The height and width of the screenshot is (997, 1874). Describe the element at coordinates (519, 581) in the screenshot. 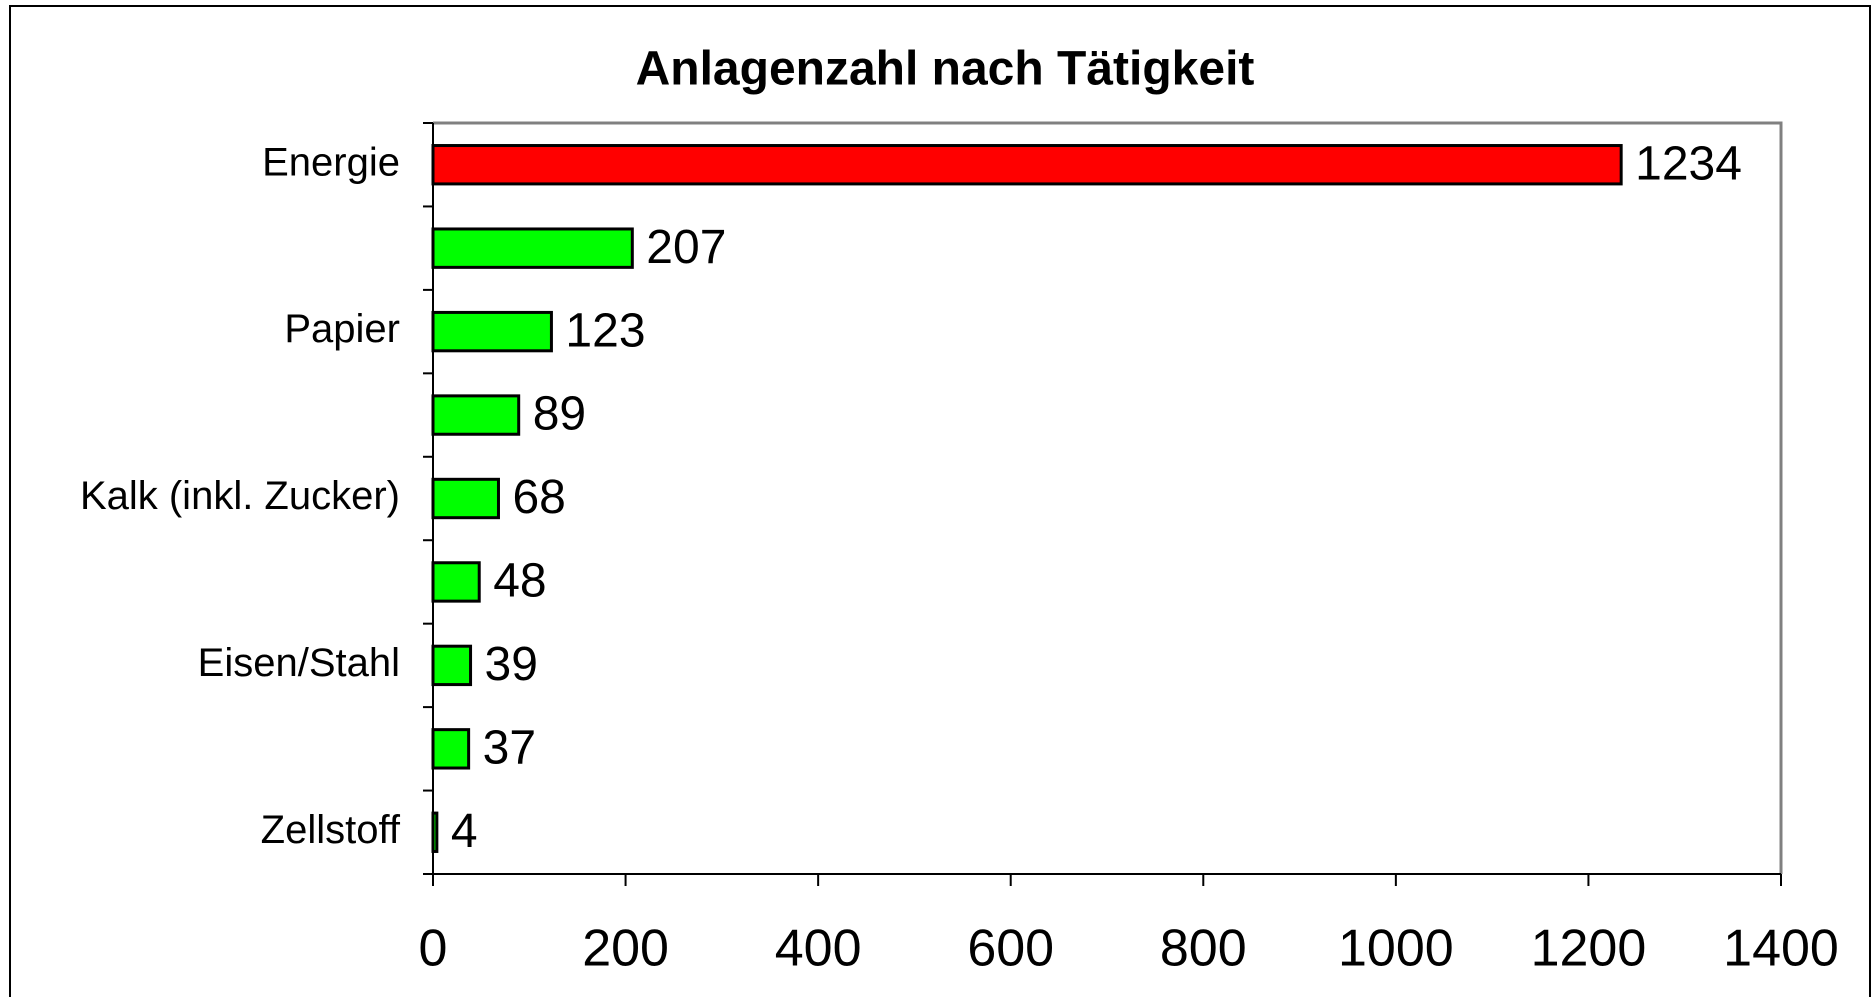

I see `value-label: 48` at that location.